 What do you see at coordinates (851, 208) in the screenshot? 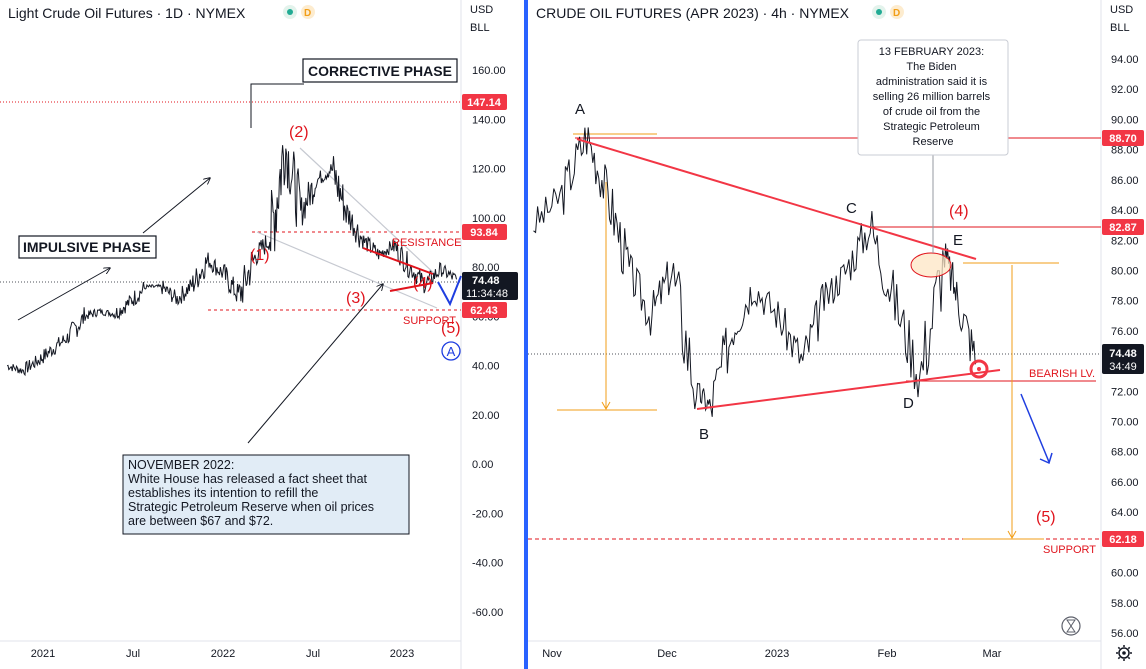
I see `right-point-c: C` at bounding box center [851, 208].